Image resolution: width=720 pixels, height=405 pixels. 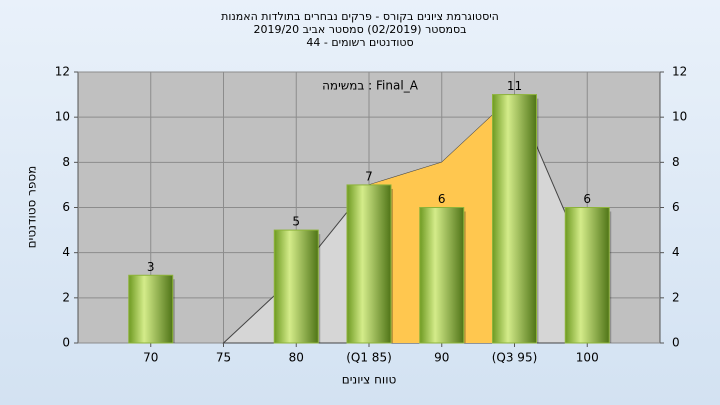 What do you see at coordinates (676, 207) in the screenshot?
I see `y2-tick-label: 6` at bounding box center [676, 207].